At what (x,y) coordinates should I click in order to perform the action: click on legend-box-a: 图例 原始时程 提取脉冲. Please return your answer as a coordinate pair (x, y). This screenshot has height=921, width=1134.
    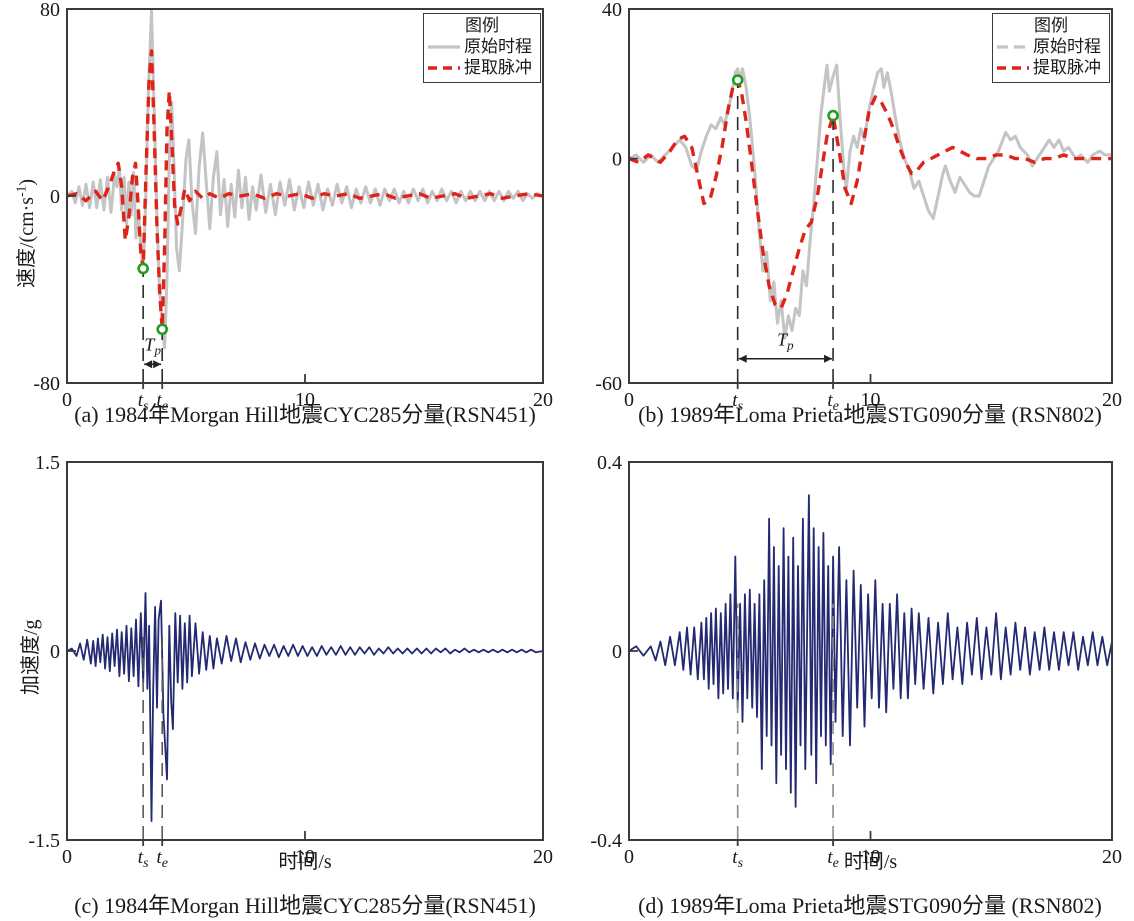
    Looking at the image, I should click on (482, 48).